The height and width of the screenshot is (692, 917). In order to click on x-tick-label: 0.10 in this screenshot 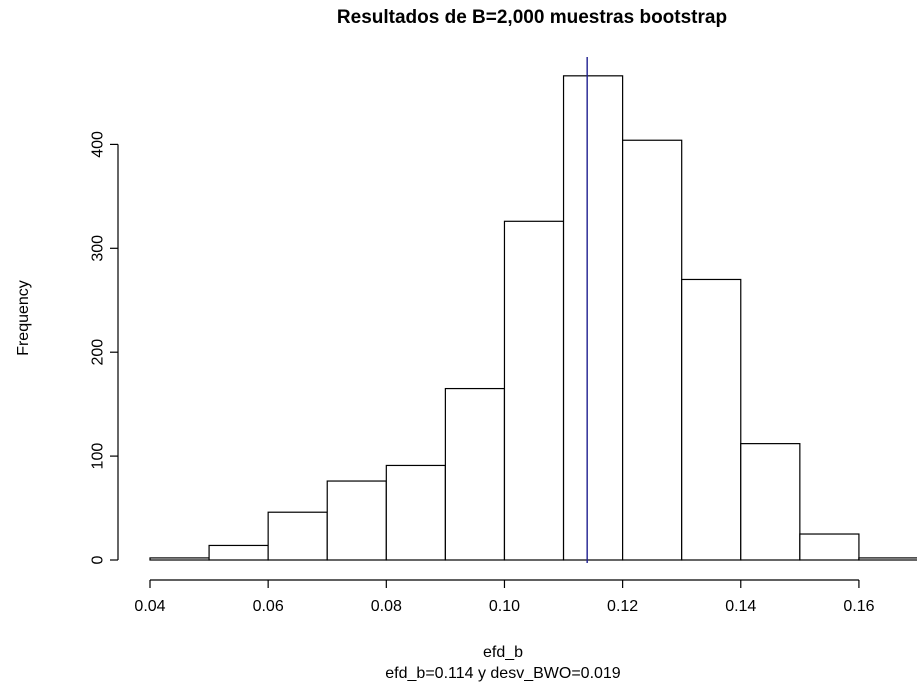, I will do `click(504, 606)`.